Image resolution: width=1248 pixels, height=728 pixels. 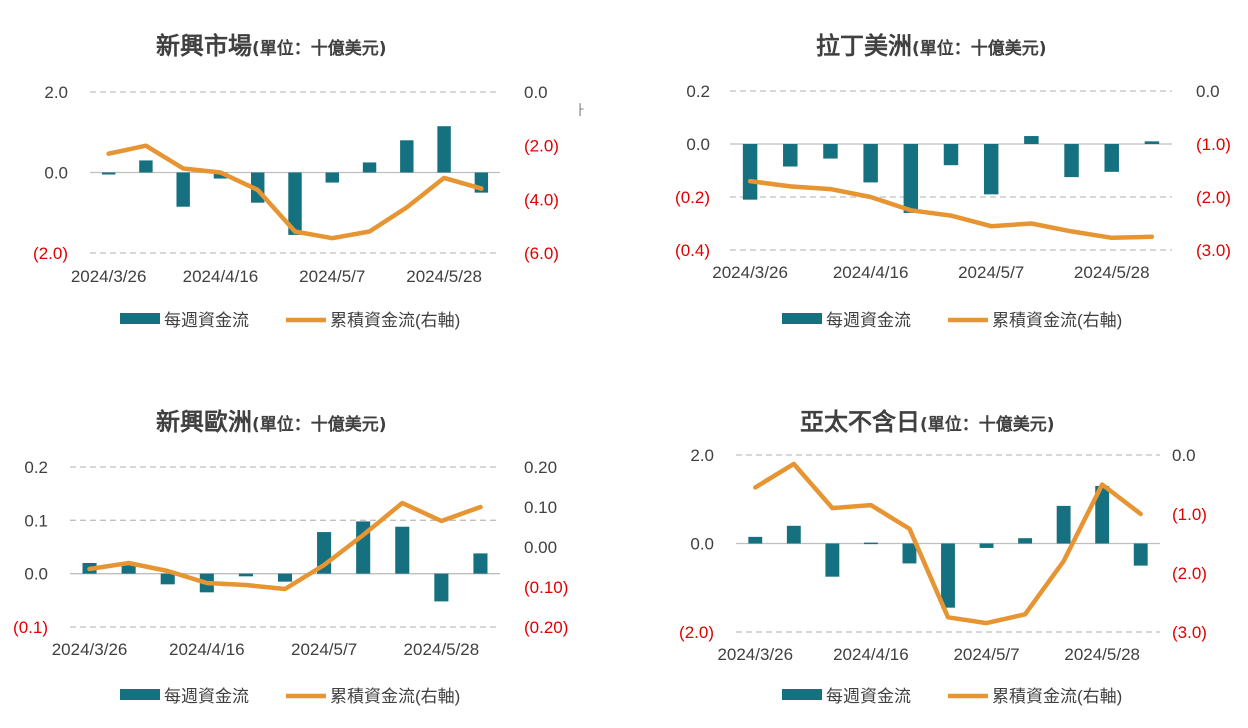 I want to click on left-tick-label: (0.1), so click(x=30, y=627).